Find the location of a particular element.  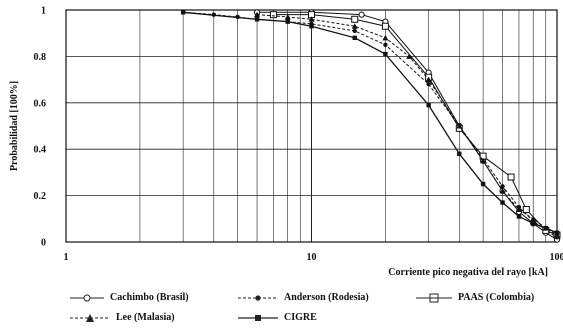

legend-swatch-filled-square-solid is located at coordinates (258, 317).